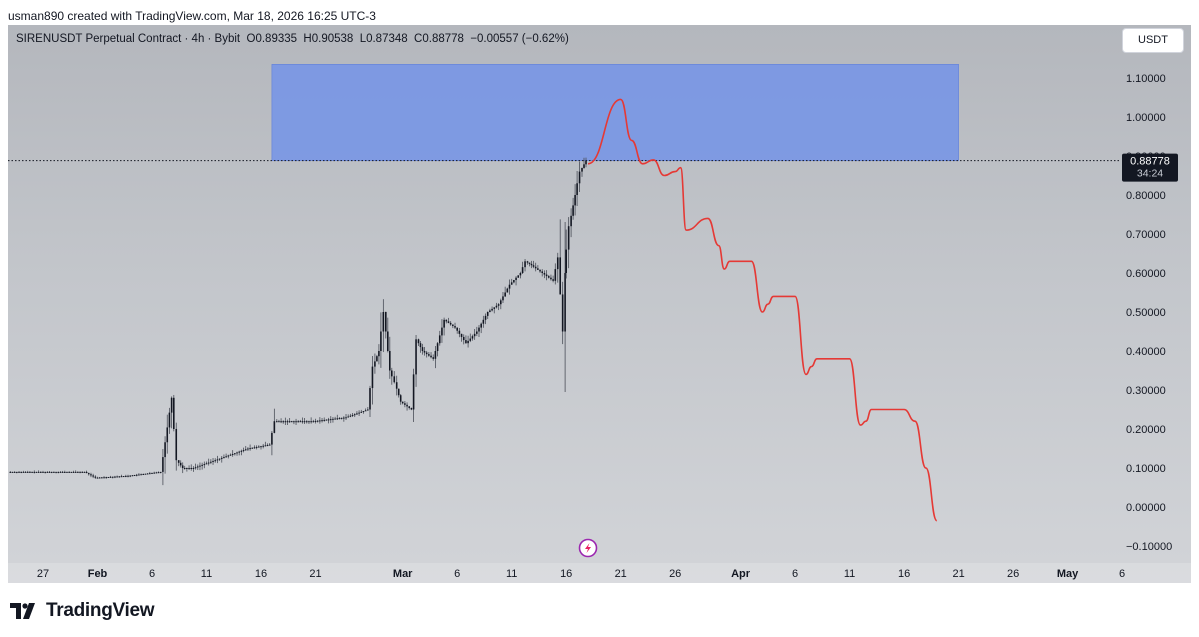  Describe the element at coordinates (1153, 40) in the screenshot. I see `currency-button: USDT` at that location.